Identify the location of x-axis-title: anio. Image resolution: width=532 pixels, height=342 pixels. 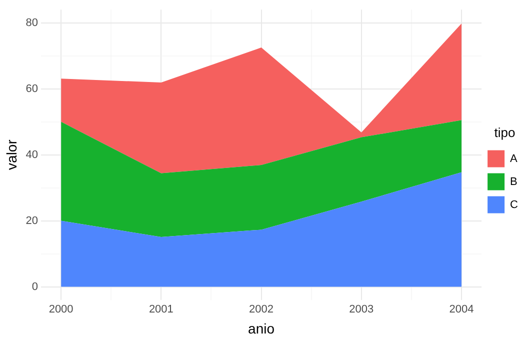
(261, 328).